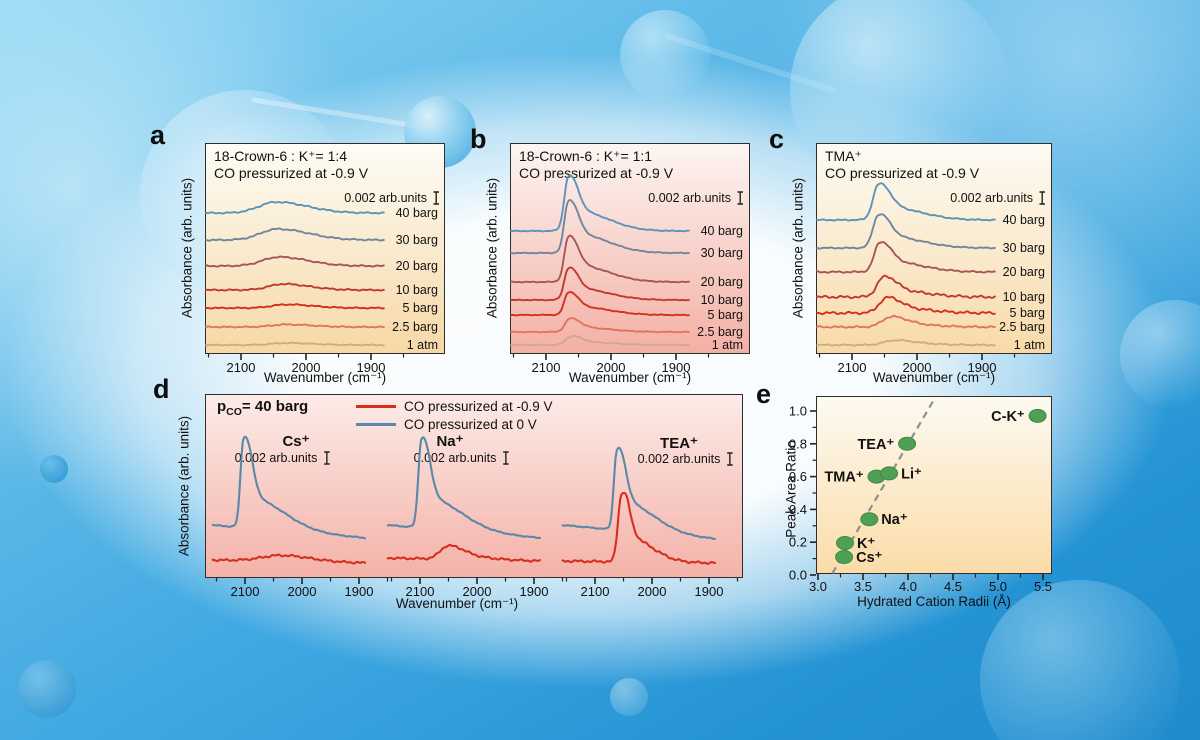 This screenshot has width=1200, height=740. Describe the element at coordinates (296, 441) in the screenshot. I see `group-label-cs: Cs⁺` at that location.